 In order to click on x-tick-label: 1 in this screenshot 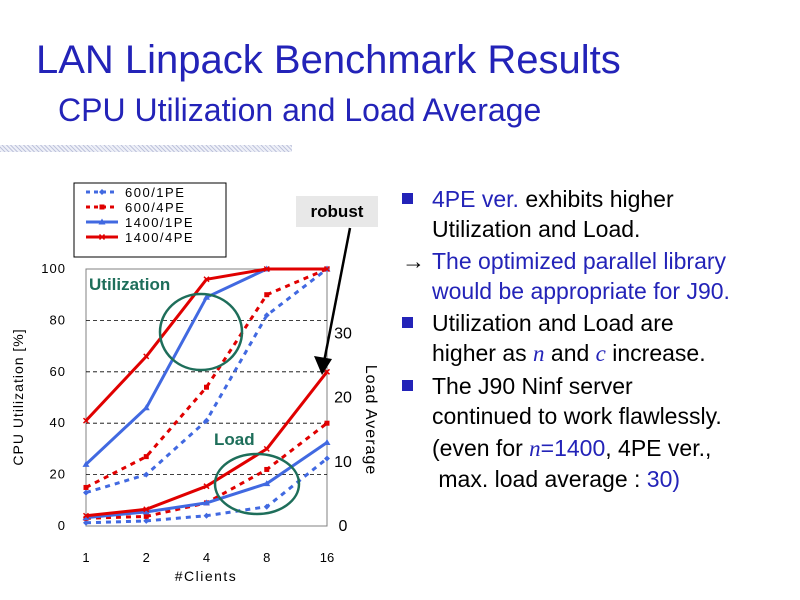, I will do `click(85, 557)`.